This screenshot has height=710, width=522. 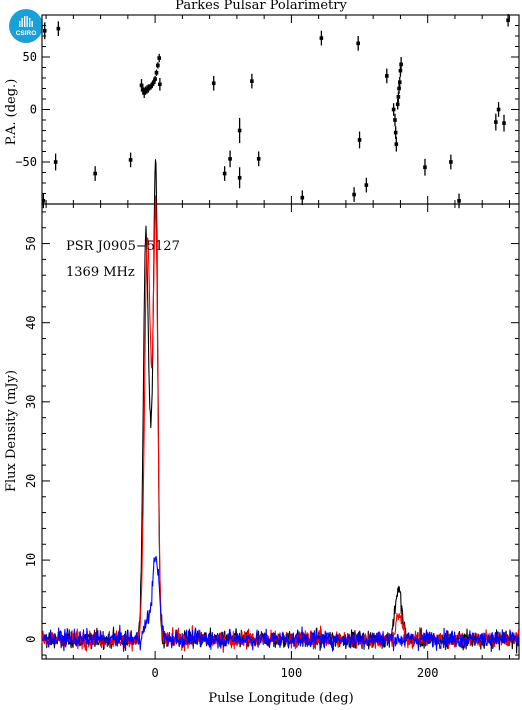 What do you see at coordinates (26, 33) in the screenshot?
I see `csiro-logo-text: CSIRO` at bounding box center [26, 33].